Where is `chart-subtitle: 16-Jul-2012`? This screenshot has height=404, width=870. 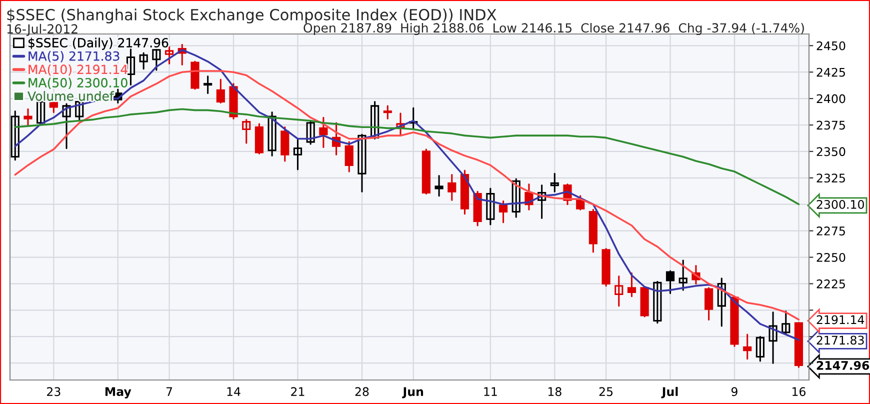 chart-subtitle: 16-Jul-2012 is located at coordinates (42, 30).